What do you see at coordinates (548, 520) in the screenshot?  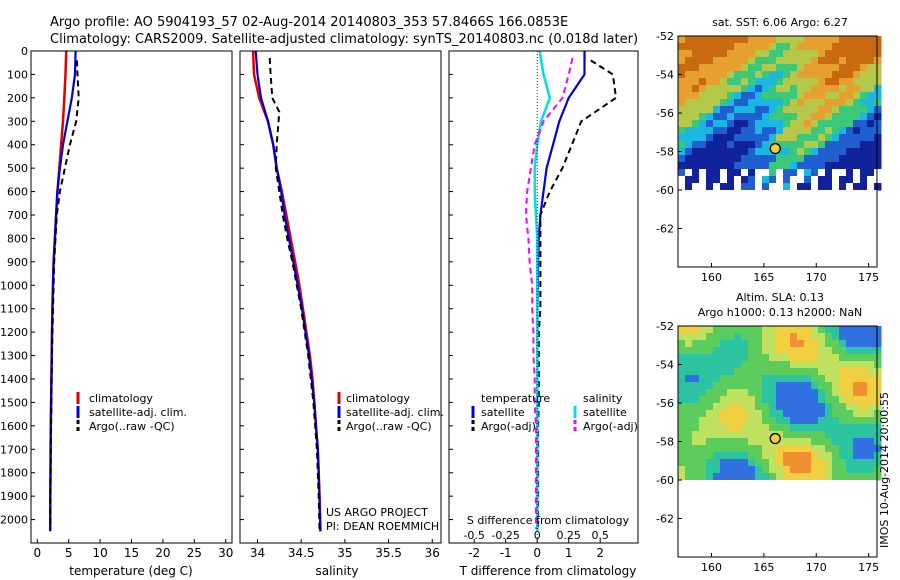 I see `difference-xlabel-top: S difference from climatology` at bounding box center [548, 520].